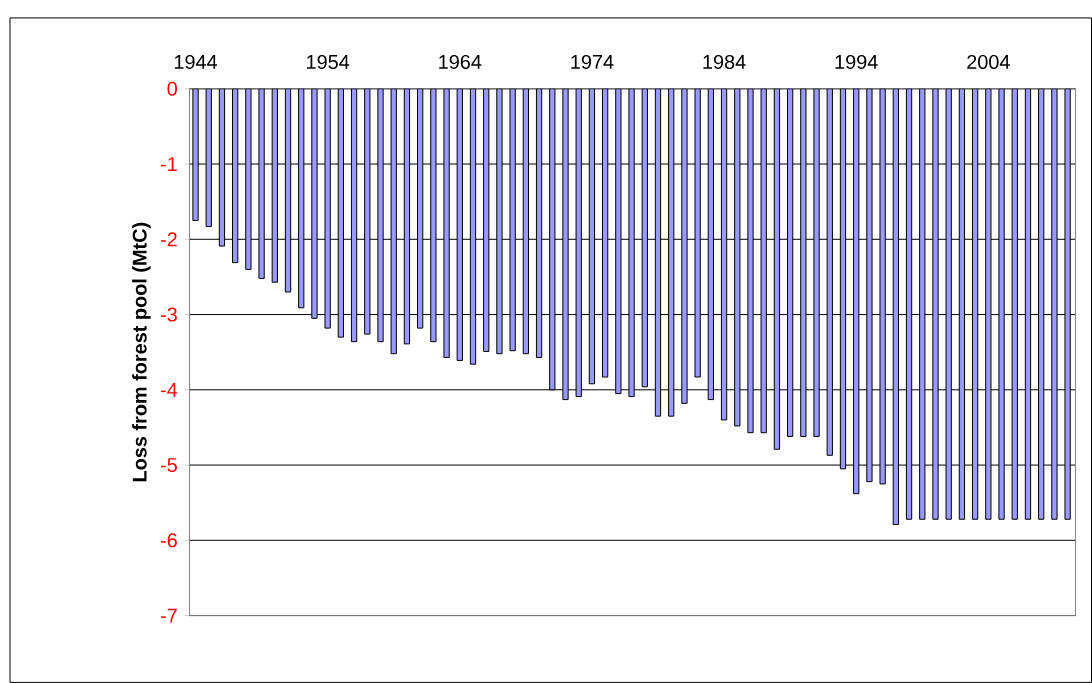 This screenshot has width=1092, height=683. Describe the element at coordinates (592, 62) in the screenshot. I see `x-tick-label: 1974` at that location.